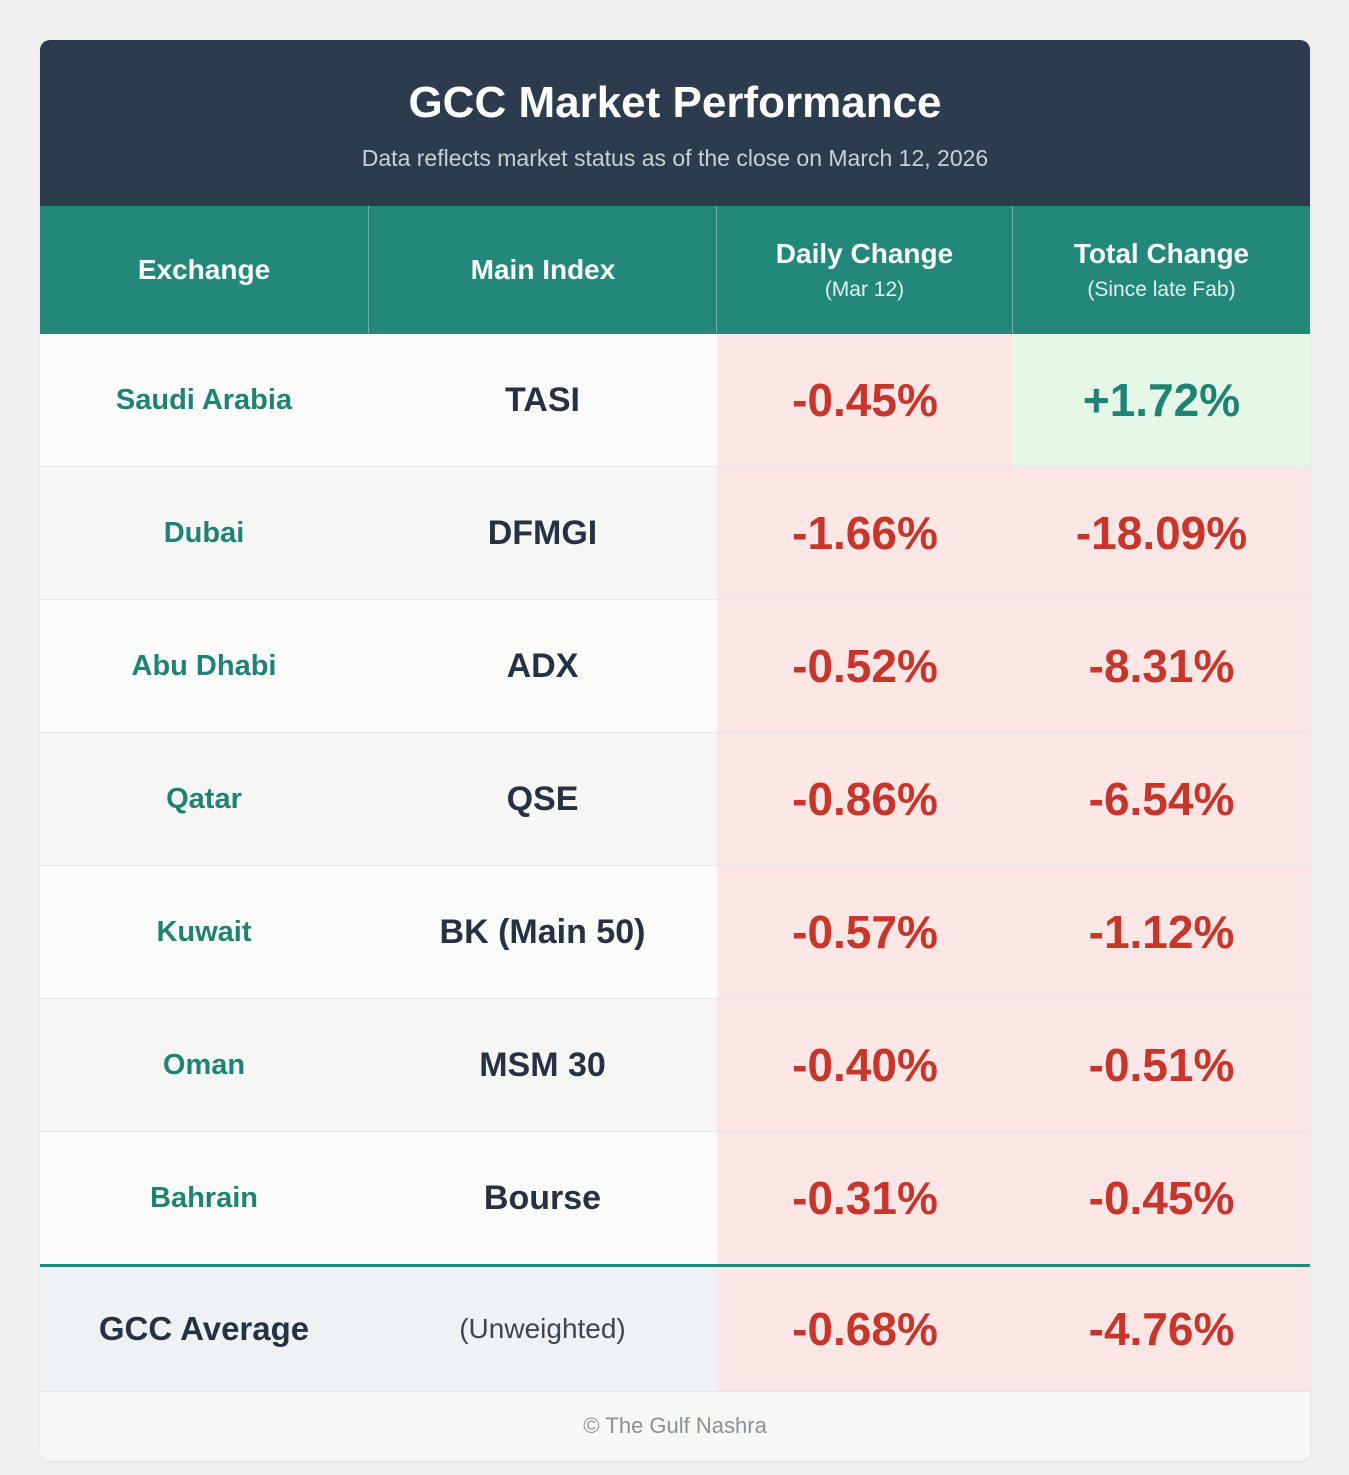 This screenshot has width=1349, height=1475. I want to click on footer-credit: The Gulf Nashra, so click(686, 1425).